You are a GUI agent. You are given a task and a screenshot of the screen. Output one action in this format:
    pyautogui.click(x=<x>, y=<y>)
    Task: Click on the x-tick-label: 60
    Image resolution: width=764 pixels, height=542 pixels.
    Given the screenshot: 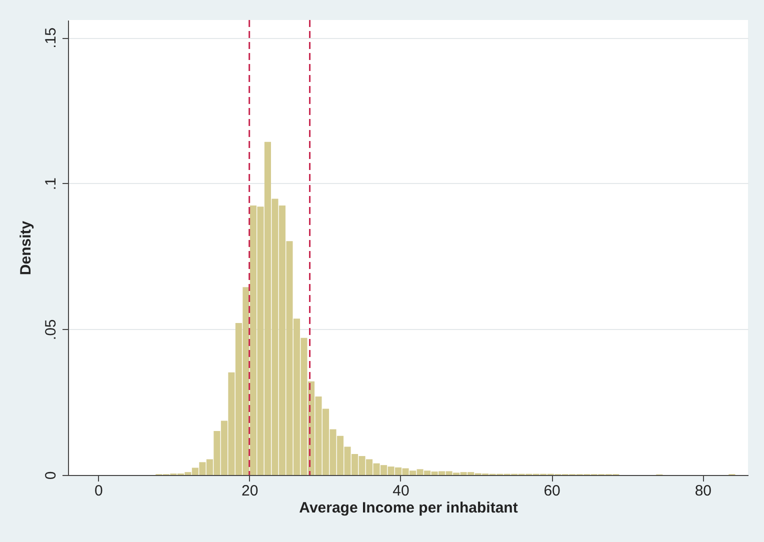 What is the action you would take?
    pyautogui.click(x=552, y=491)
    